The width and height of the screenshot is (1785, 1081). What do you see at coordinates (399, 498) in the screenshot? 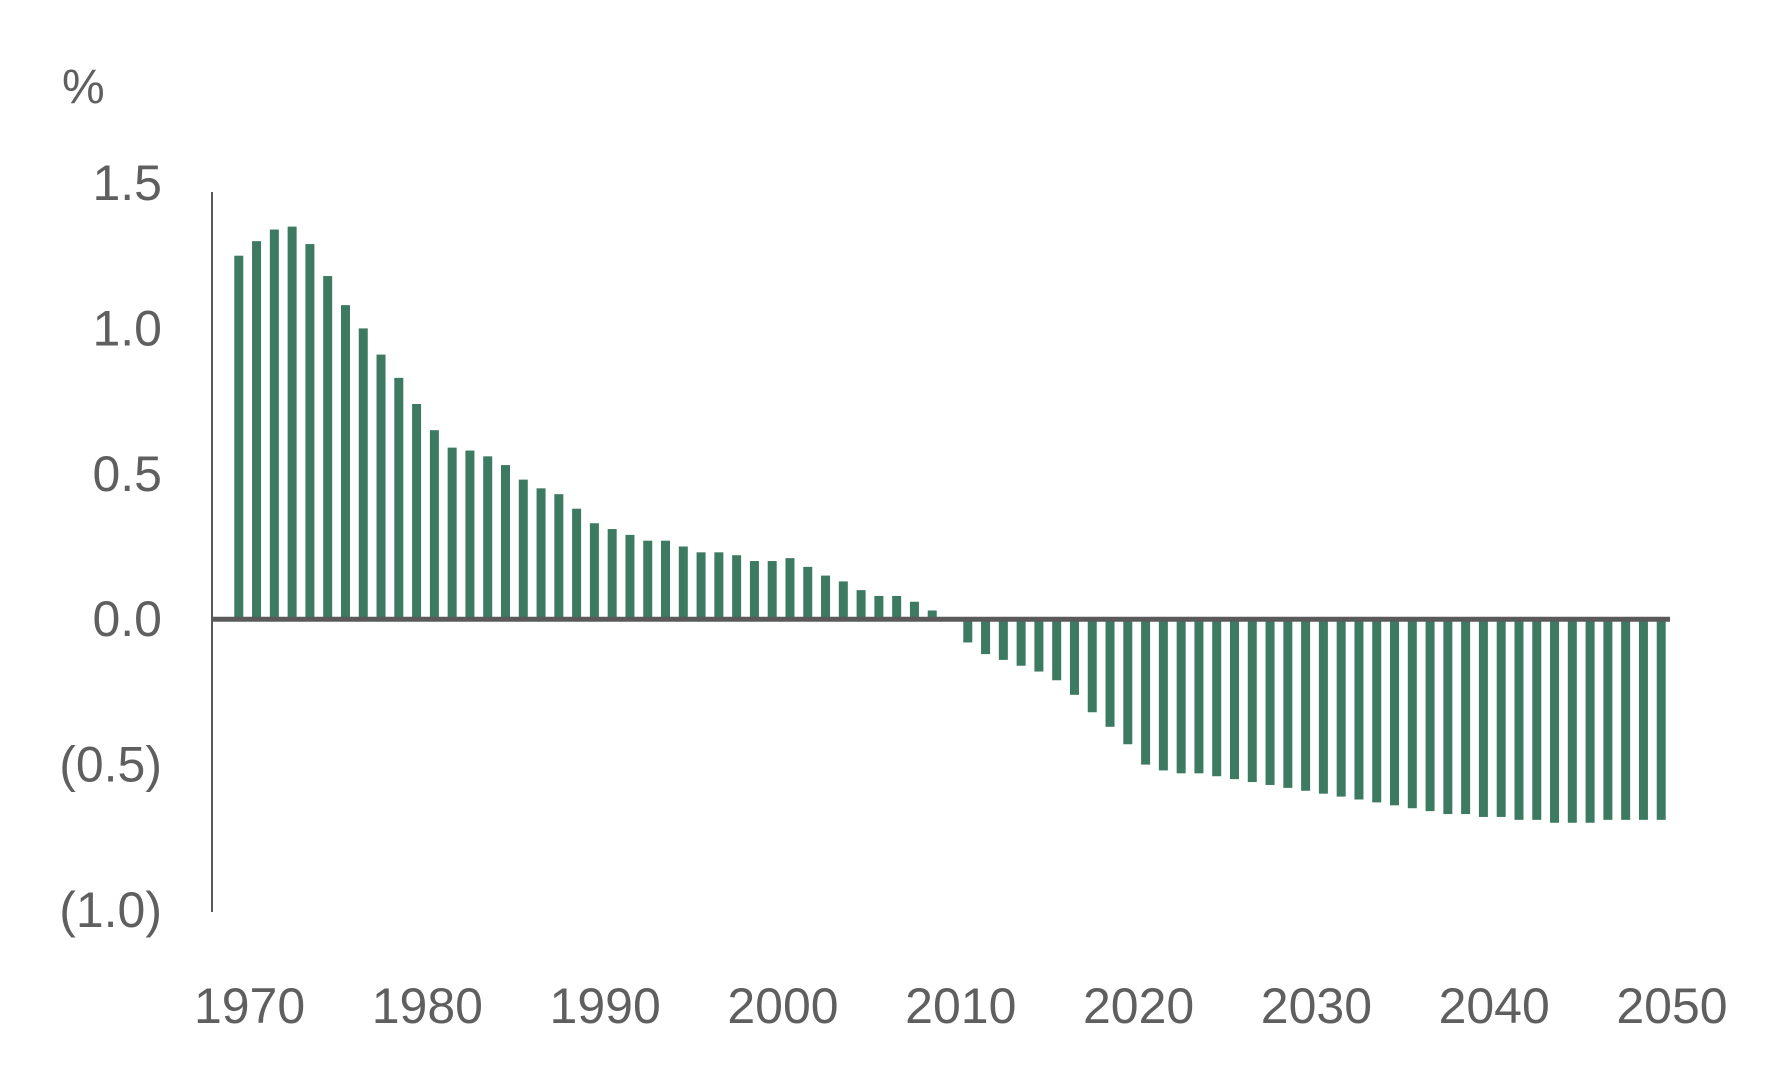
I see `bar-1978` at bounding box center [399, 498].